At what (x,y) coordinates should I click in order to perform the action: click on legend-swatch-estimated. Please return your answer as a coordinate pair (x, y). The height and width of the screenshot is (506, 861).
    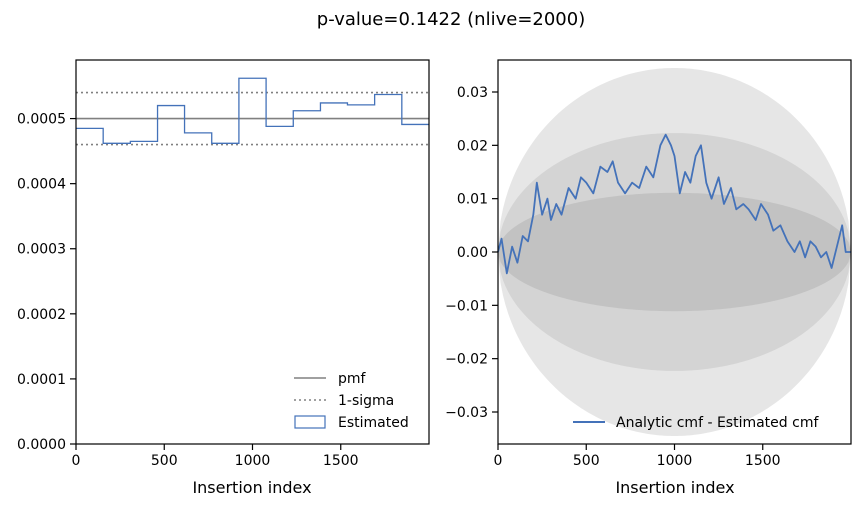
    Looking at the image, I should click on (310, 422).